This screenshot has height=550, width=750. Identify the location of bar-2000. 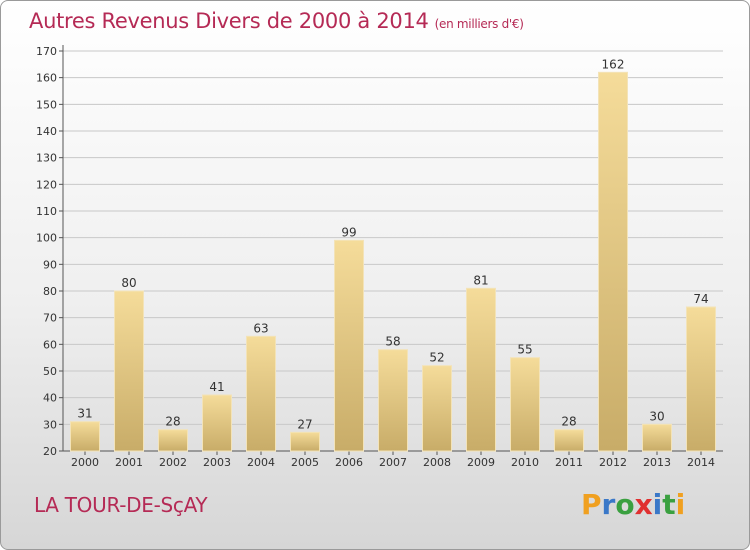
(85, 436).